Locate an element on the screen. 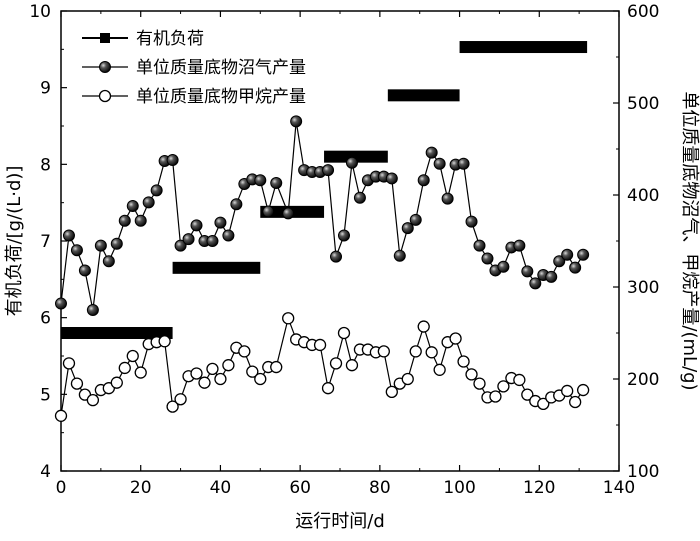 This screenshot has height=541, width=700. right-y-tick-label: 500 is located at coordinates (643, 104).